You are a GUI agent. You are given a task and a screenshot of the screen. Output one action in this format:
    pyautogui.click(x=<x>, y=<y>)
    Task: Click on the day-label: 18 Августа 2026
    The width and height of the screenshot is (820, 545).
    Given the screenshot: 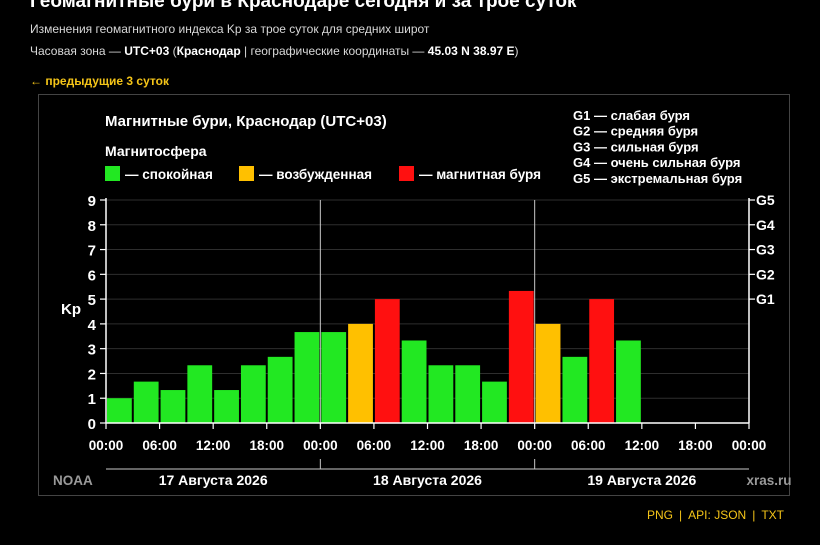 What is the action you would take?
    pyautogui.click(x=427, y=480)
    